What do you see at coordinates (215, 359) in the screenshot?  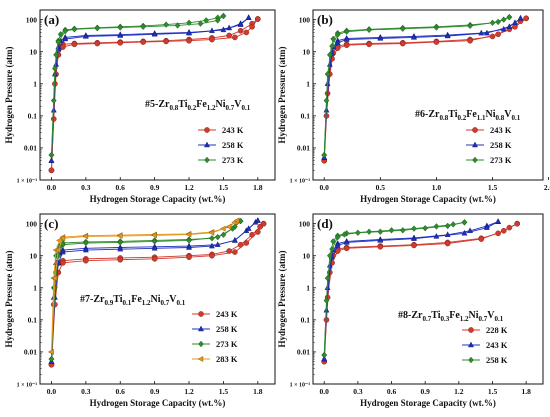 I see `legend-entry: 283 K` at bounding box center [215, 359].